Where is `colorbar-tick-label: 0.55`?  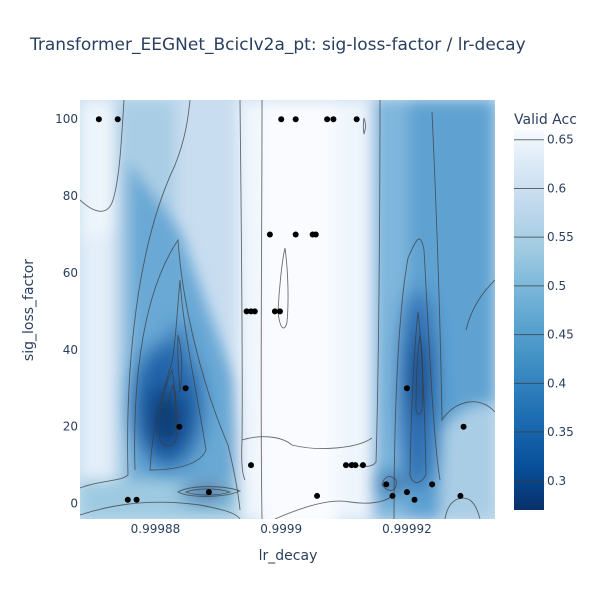
colorbar-tick-label: 0.55 is located at coordinates (560, 237).